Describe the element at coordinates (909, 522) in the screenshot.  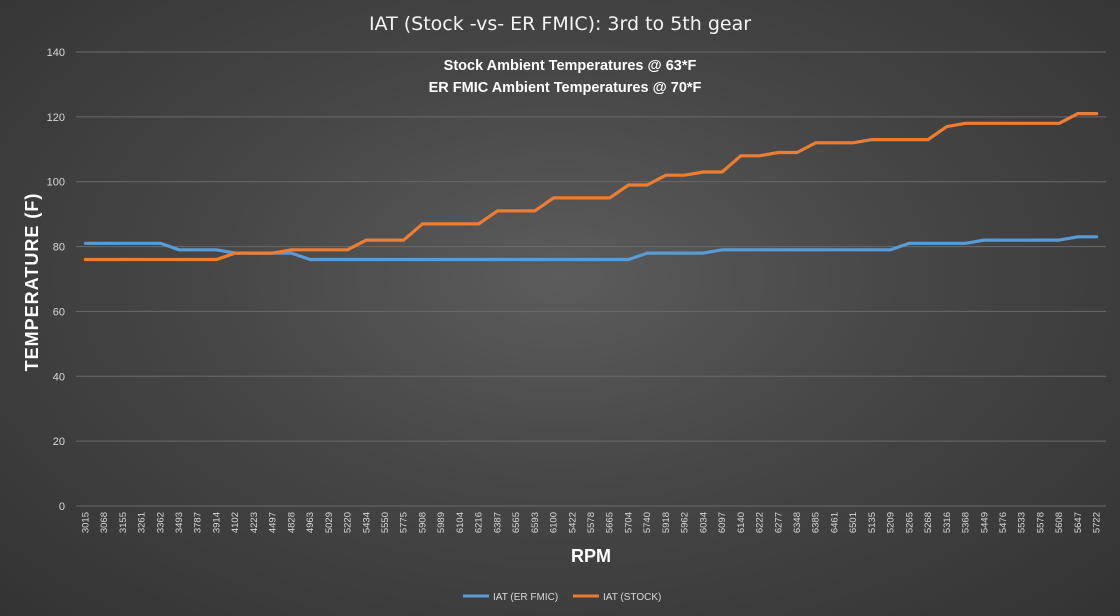
I see `x-tick-label: 5265` at that location.